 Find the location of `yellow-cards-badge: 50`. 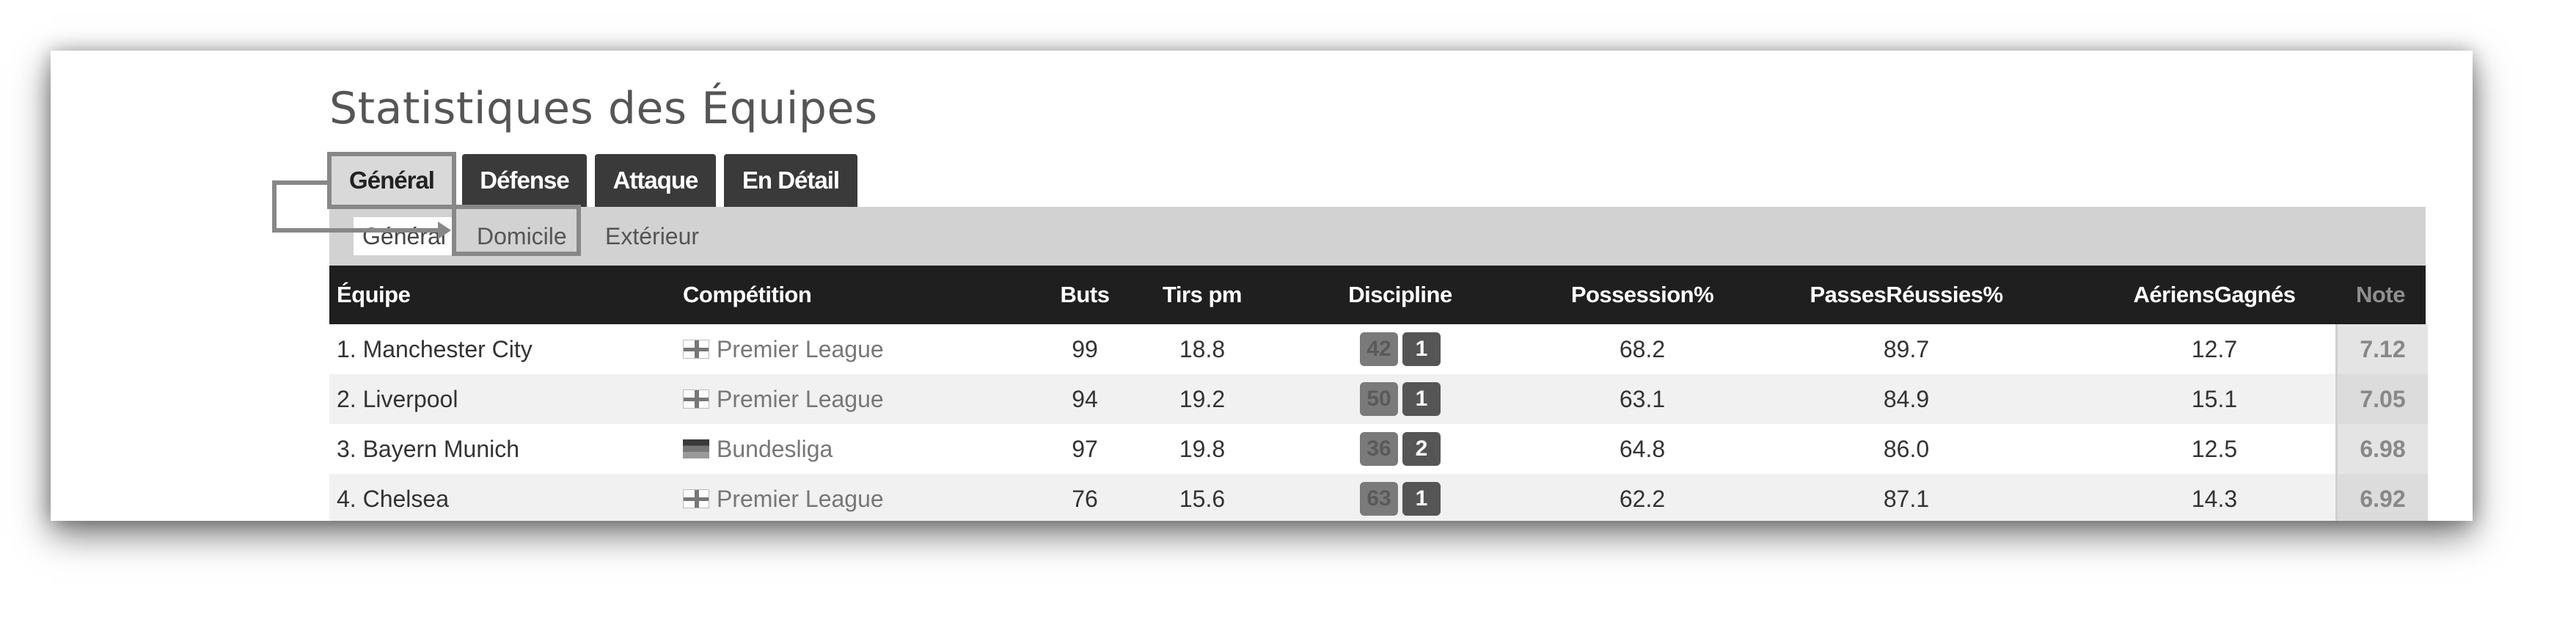

yellow-cards-badge: 50 is located at coordinates (1379, 399).